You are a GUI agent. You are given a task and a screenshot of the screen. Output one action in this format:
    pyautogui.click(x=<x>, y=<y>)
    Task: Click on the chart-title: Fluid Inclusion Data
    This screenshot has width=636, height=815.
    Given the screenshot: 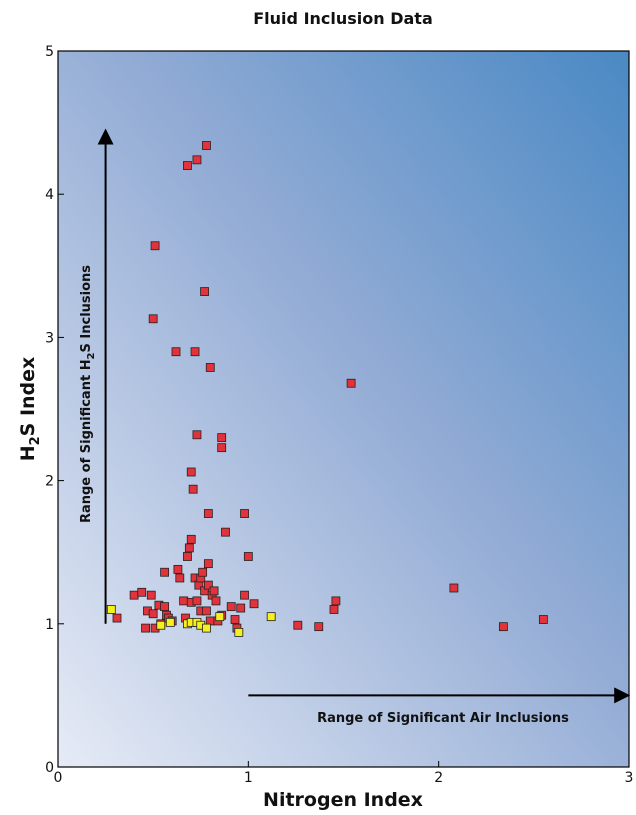 What is the action you would take?
    pyautogui.click(x=343, y=18)
    